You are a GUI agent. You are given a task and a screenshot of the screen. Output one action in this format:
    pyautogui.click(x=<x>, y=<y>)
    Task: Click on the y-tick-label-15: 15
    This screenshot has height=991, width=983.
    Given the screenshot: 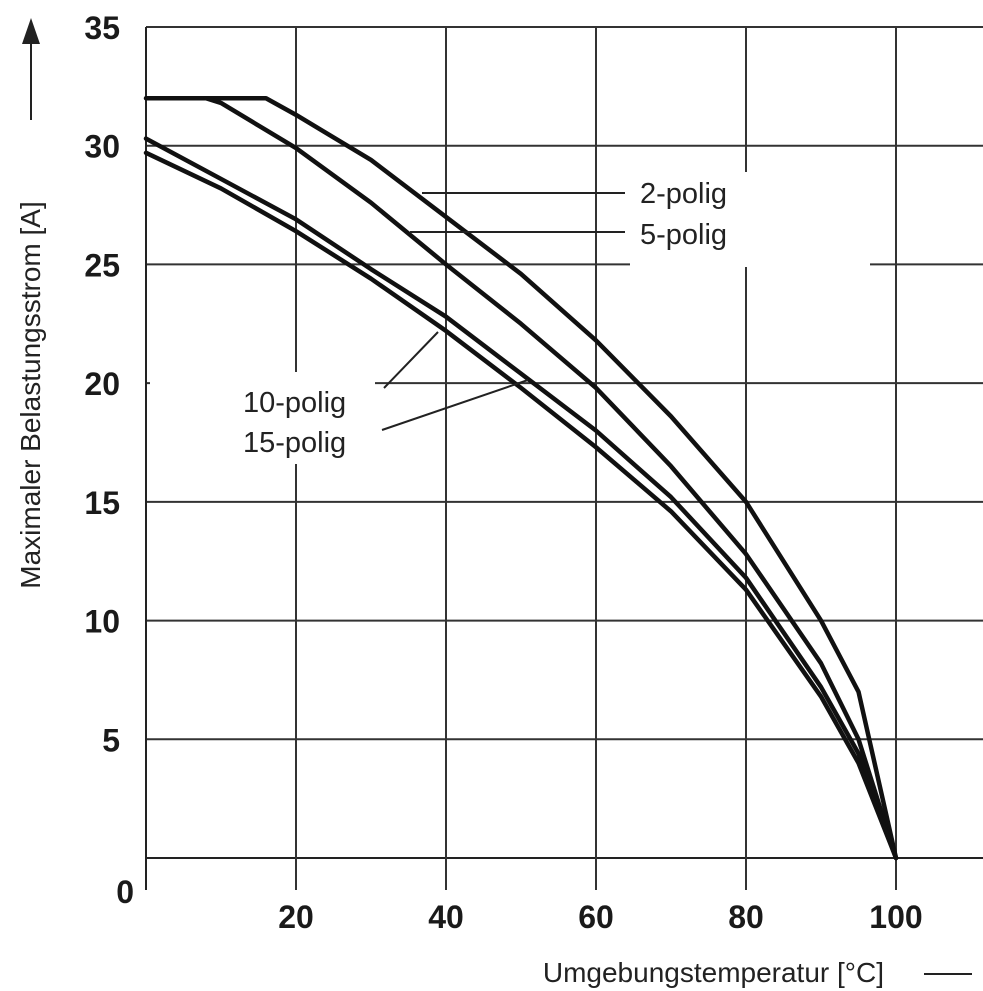 What is the action you would take?
    pyautogui.click(x=102, y=503)
    